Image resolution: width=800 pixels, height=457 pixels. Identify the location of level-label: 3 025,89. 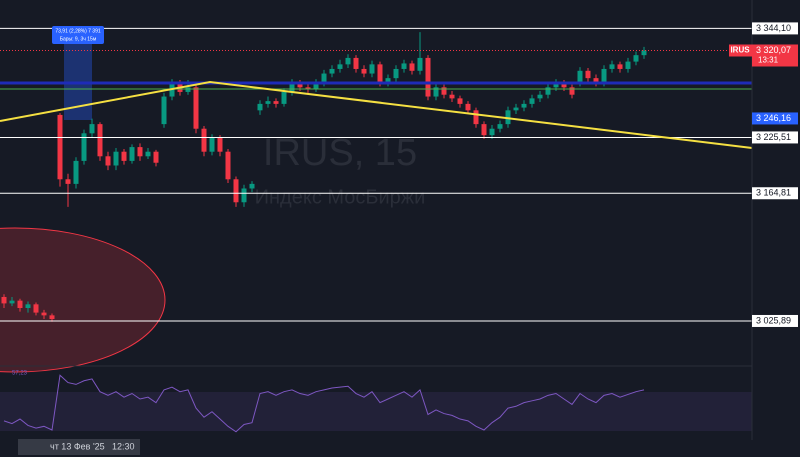
(773, 320).